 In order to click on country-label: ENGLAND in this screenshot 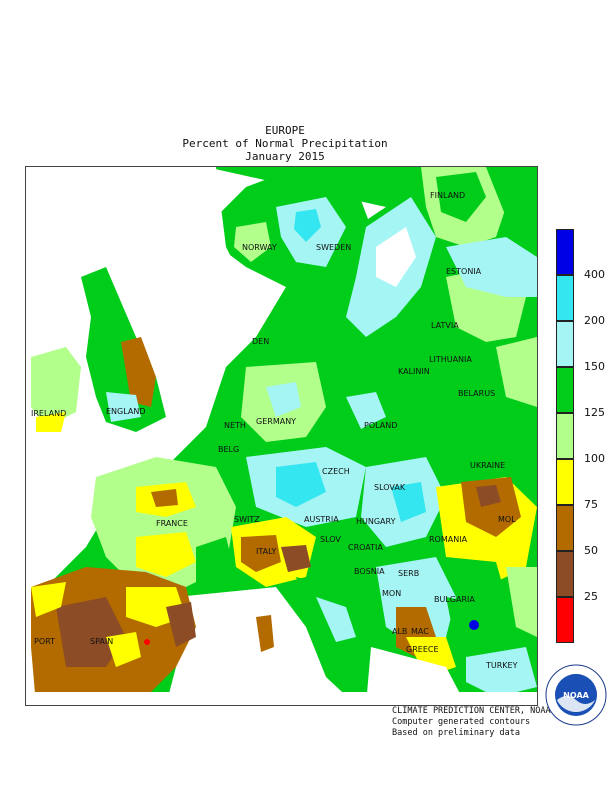, I will do `click(126, 411)`.